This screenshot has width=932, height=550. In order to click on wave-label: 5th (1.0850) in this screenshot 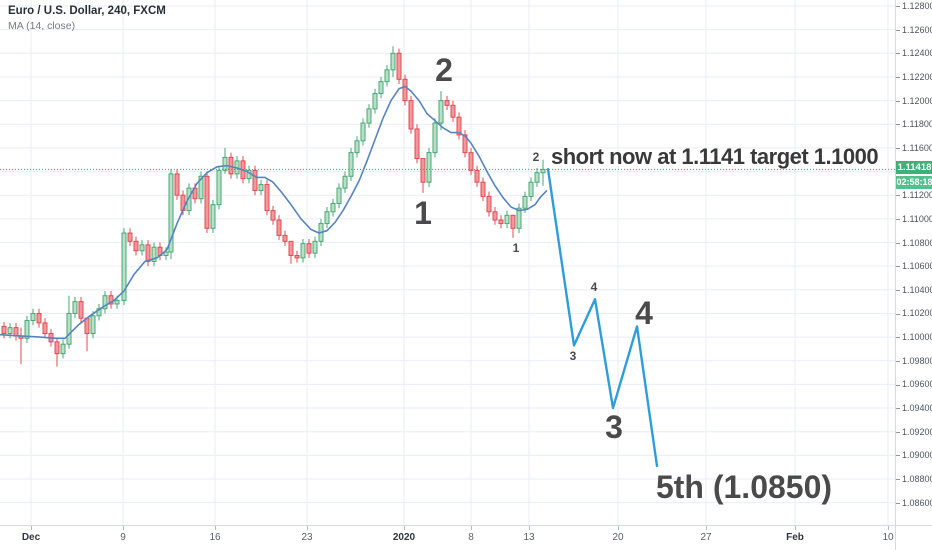, I will do `click(744, 487)`.